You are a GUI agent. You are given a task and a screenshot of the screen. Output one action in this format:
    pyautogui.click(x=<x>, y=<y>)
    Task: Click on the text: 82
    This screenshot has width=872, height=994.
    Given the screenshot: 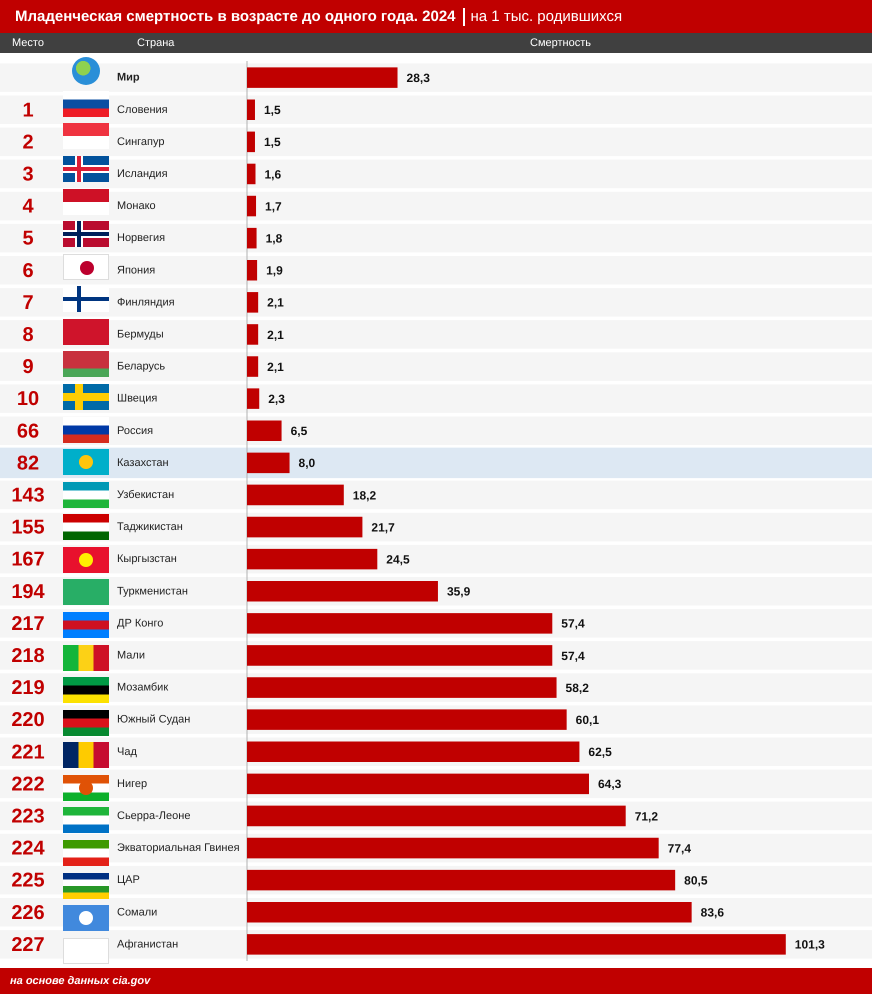 What is the action you would take?
    pyautogui.click(x=28, y=463)
    